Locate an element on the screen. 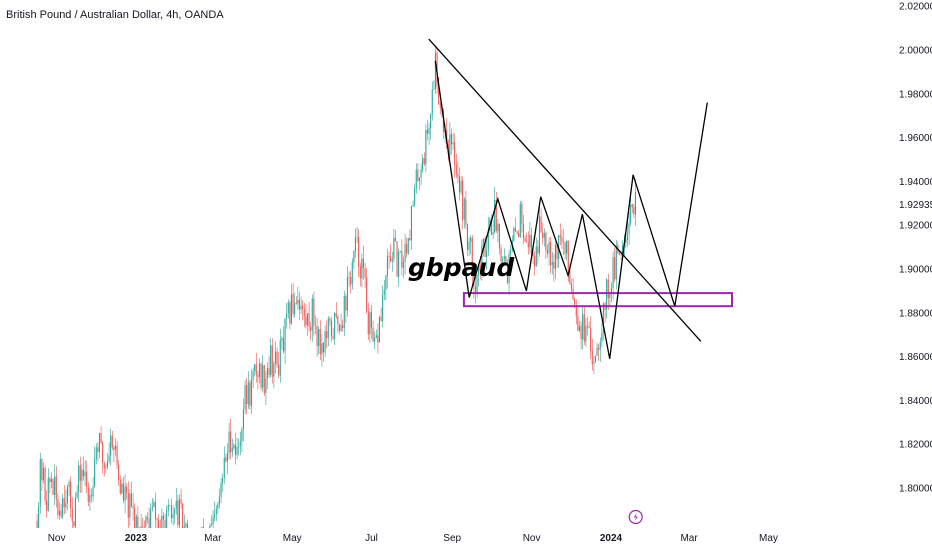  last-price-label: 1.92935 is located at coordinates (915, 205).